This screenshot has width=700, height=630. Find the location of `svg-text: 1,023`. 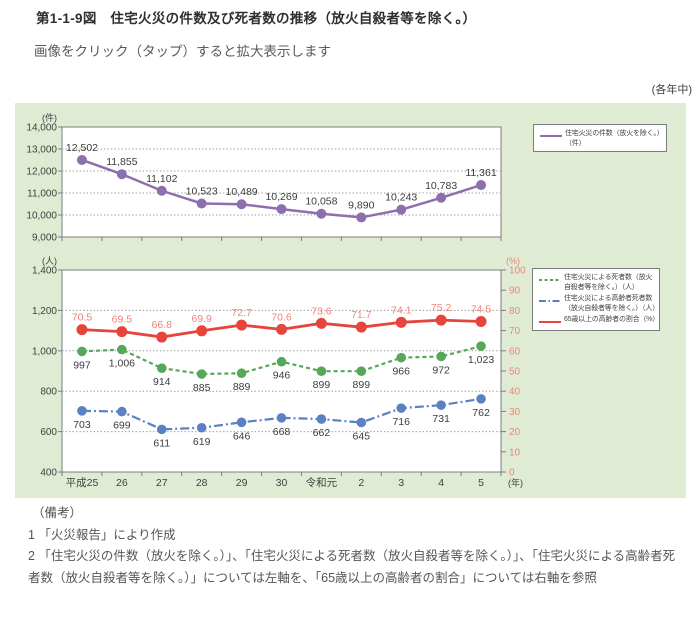

svg-text: 1,023 is located at coordinates (481, 360).